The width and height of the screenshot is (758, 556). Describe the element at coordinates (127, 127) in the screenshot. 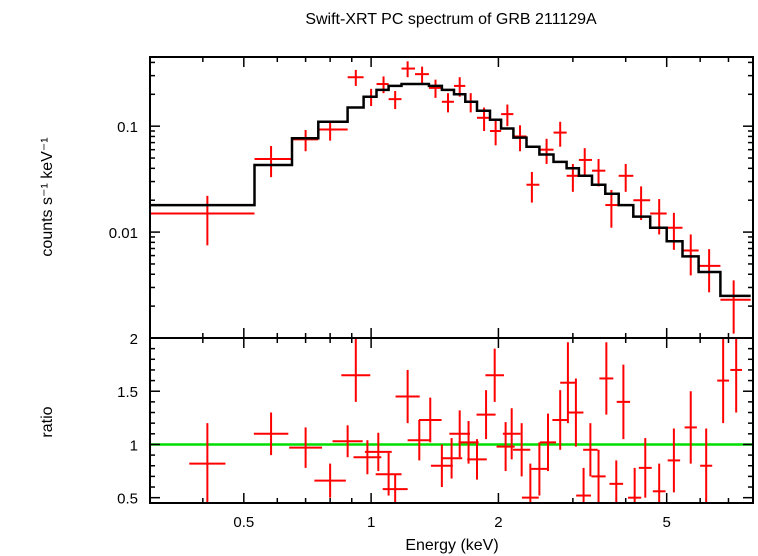

I see `y-tick-label: 0.1` at that location.